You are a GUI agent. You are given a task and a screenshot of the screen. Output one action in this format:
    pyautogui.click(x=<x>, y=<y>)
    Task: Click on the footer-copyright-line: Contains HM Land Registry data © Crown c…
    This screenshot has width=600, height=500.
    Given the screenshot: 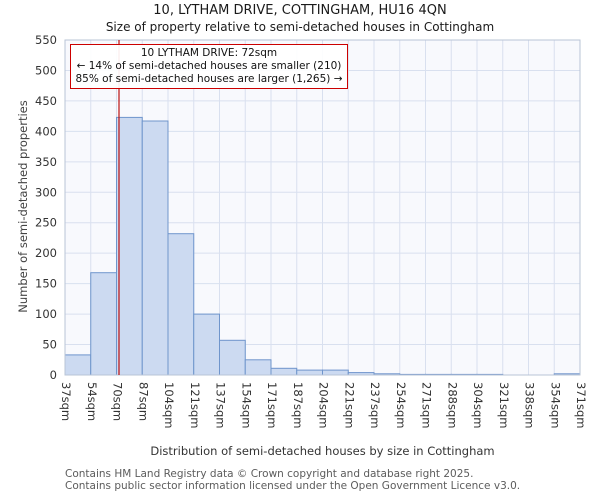 What is the action you would take?
    pyautogui.click(x=269, y=474)
    